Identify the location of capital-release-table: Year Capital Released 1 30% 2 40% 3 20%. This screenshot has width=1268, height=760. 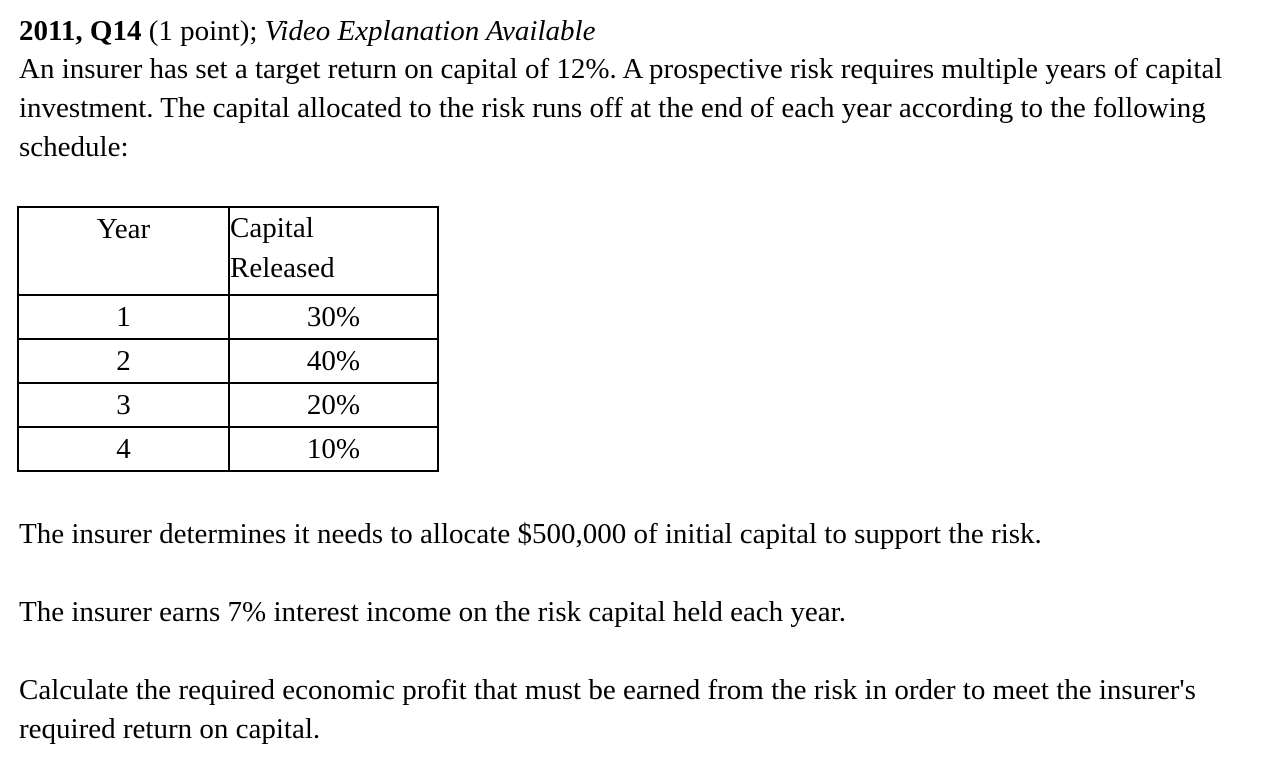
(228, 339).